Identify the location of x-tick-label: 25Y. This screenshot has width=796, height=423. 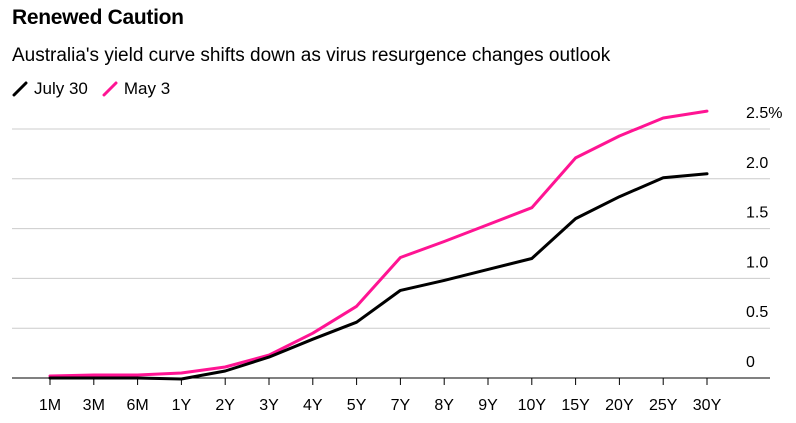
(663, 405).